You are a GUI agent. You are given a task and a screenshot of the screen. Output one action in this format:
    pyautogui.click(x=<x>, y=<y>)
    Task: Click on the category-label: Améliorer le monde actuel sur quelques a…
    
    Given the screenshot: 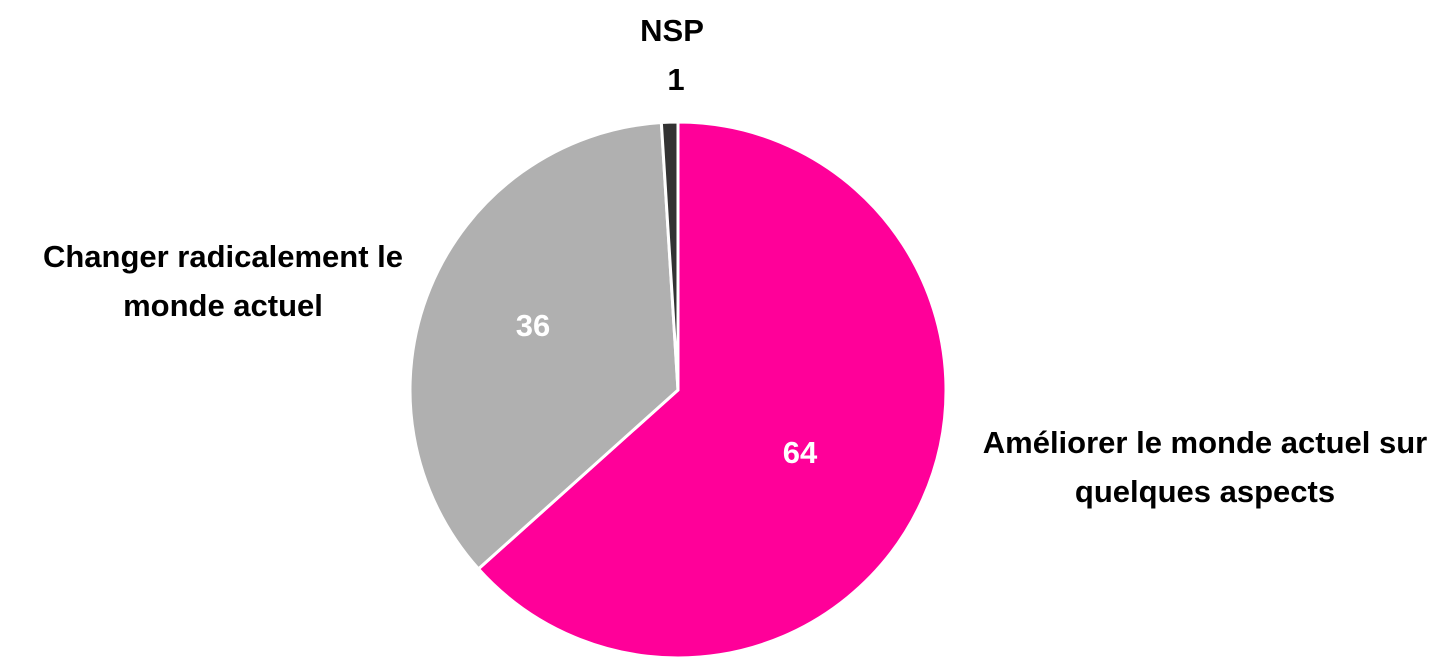 What is the action you would take?
    pyautogui.click(x=1205, y=467)
    